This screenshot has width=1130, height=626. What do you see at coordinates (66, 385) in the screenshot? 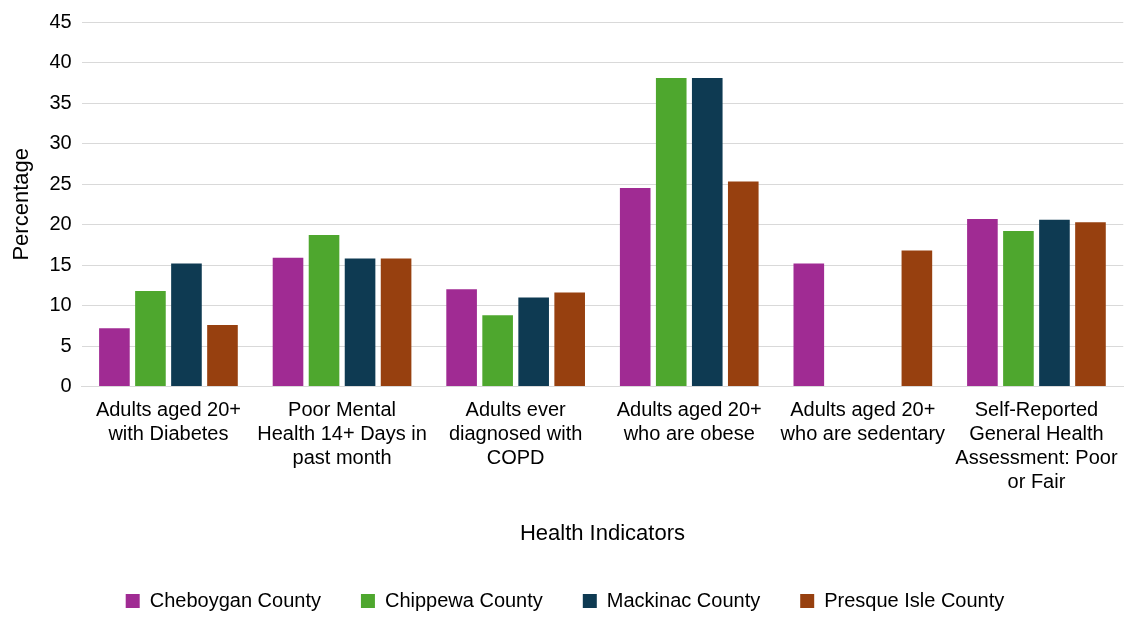
I see `y-tick-label: 0` at bounding box center [66, 385].